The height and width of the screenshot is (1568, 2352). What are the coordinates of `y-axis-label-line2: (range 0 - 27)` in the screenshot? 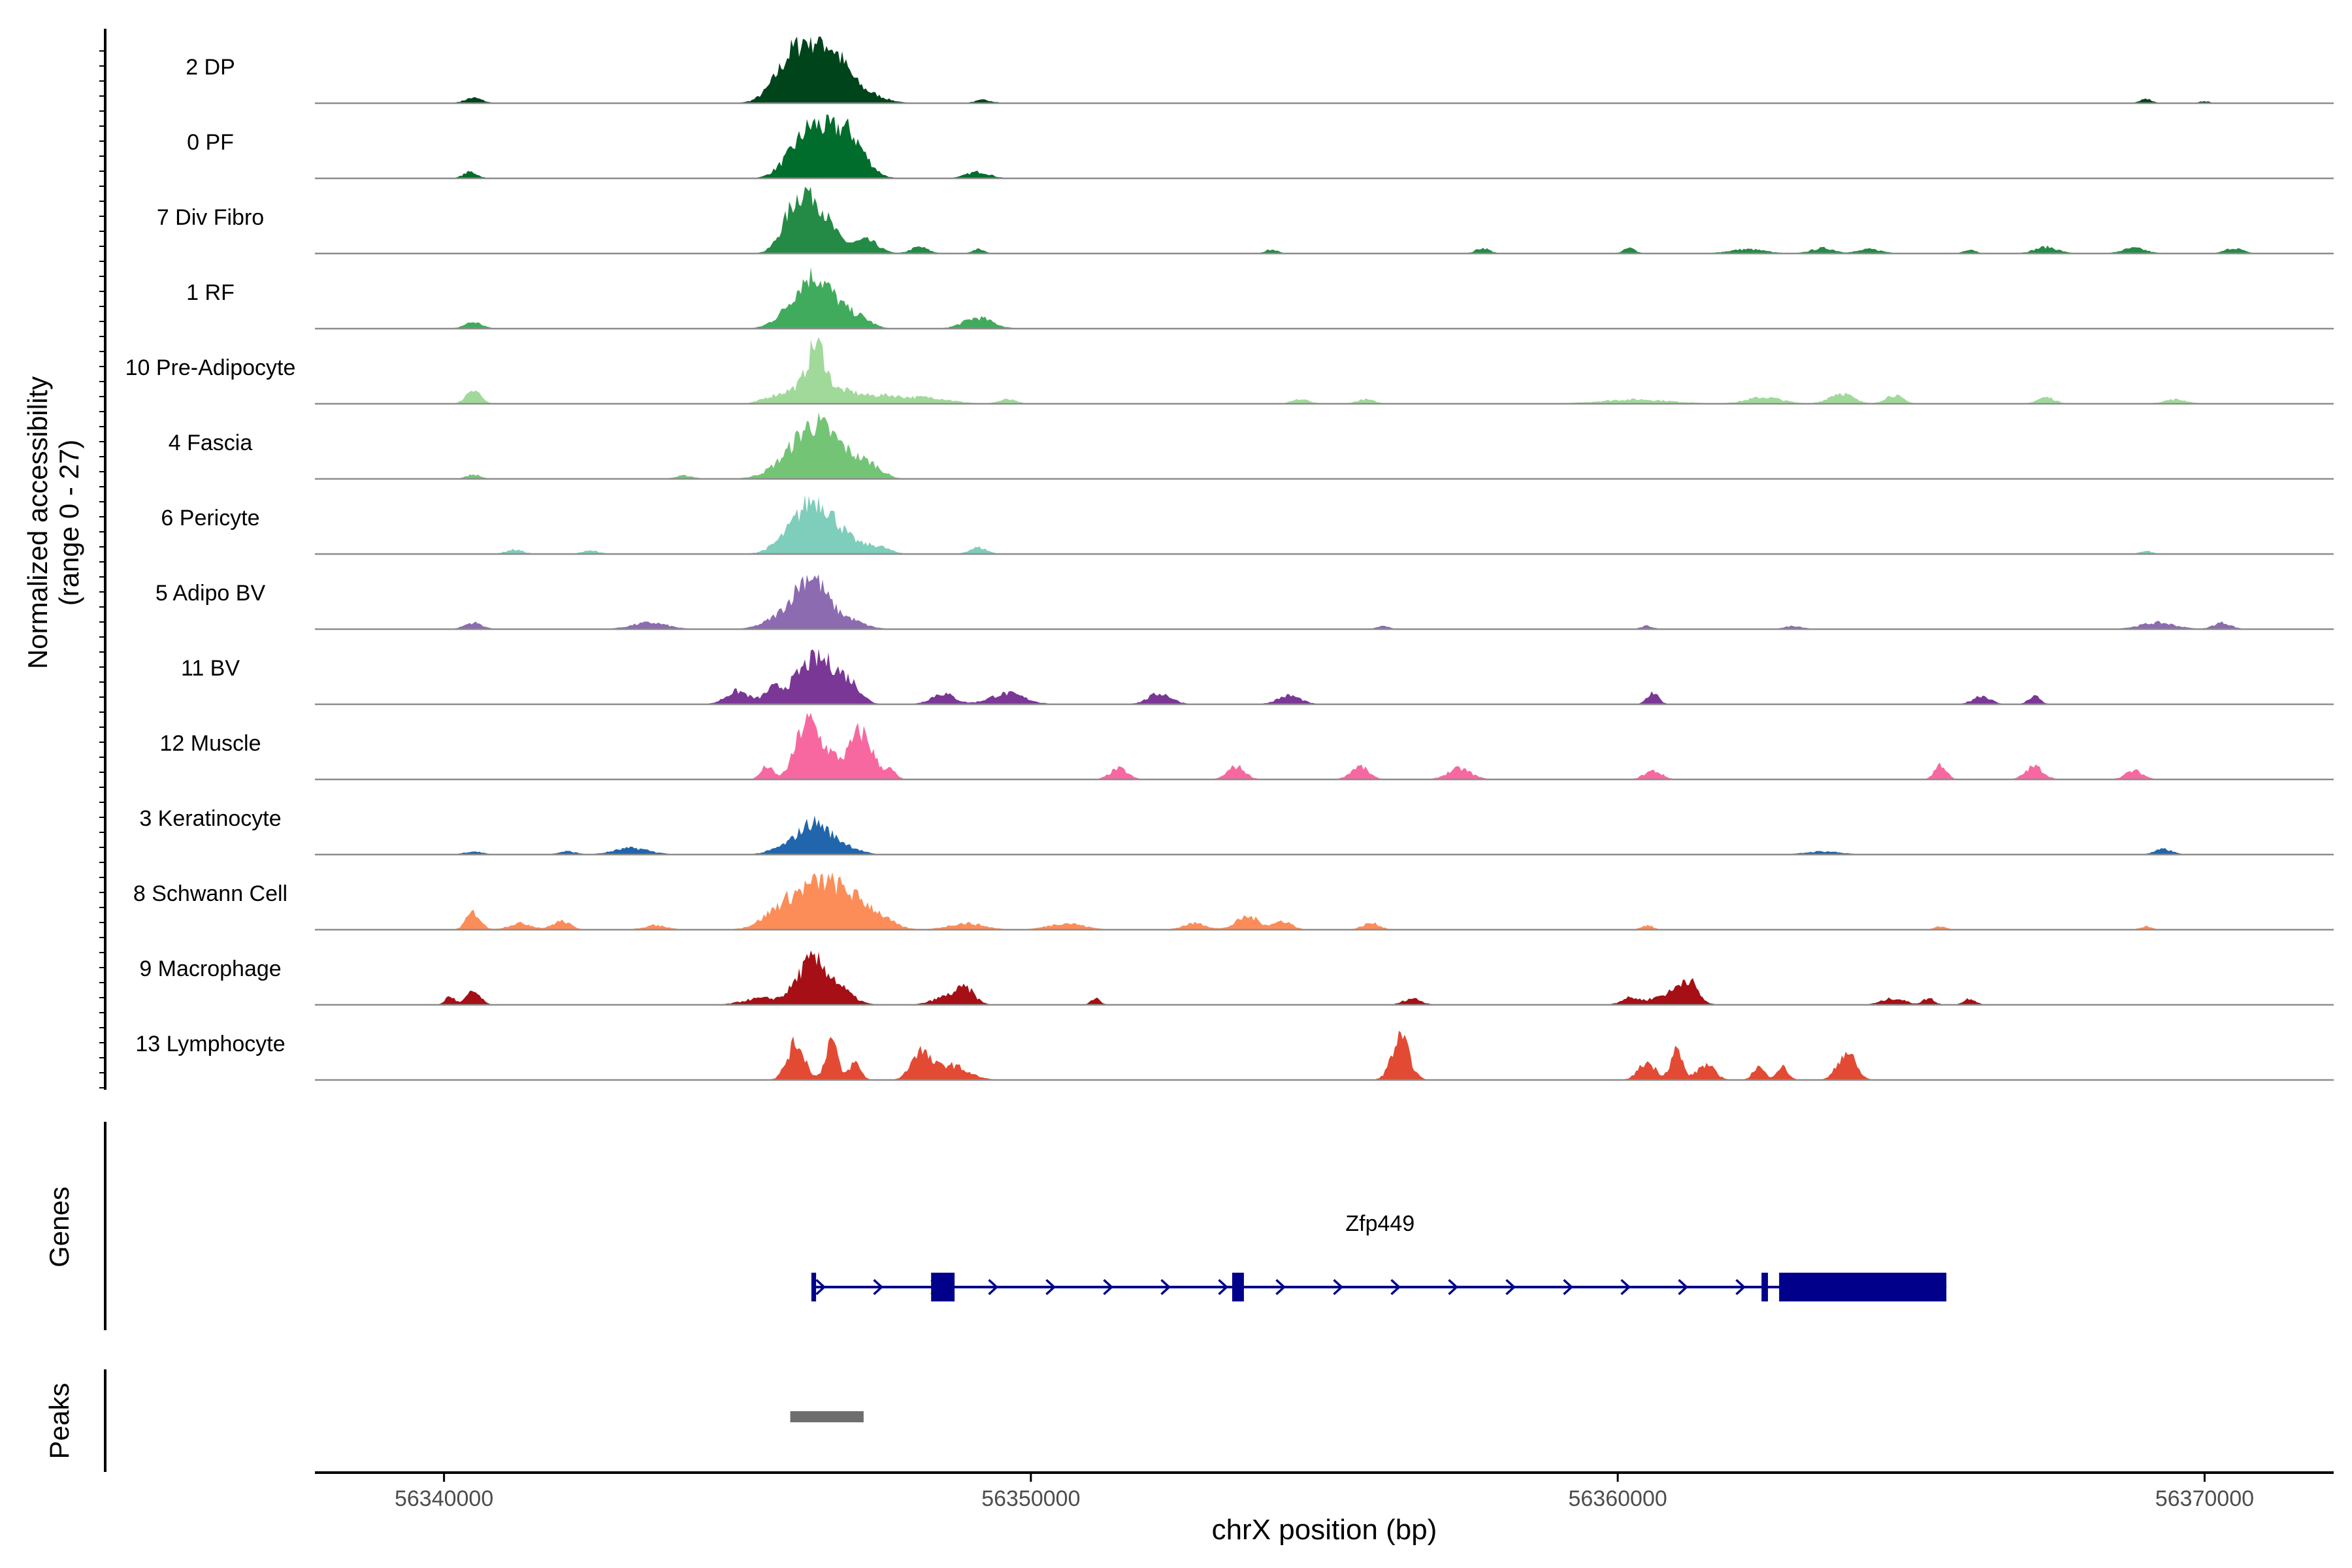 It's located at (69, 523).